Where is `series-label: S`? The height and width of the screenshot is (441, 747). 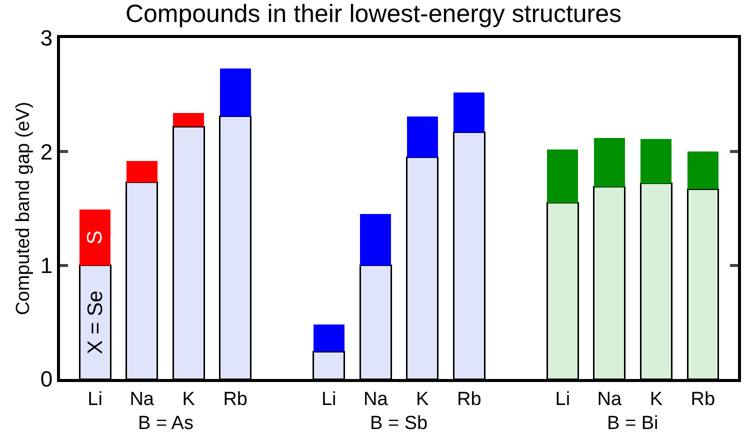
series-label: S is located at coordinates (95, 237).